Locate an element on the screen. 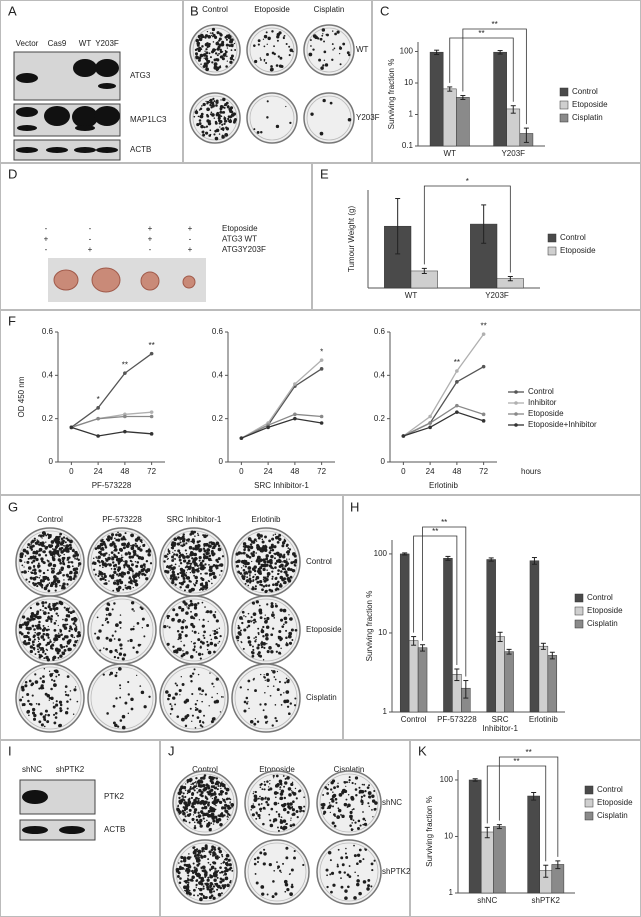 This screenshot has height=917, width=641. bar is located at coordinates (552, 684).